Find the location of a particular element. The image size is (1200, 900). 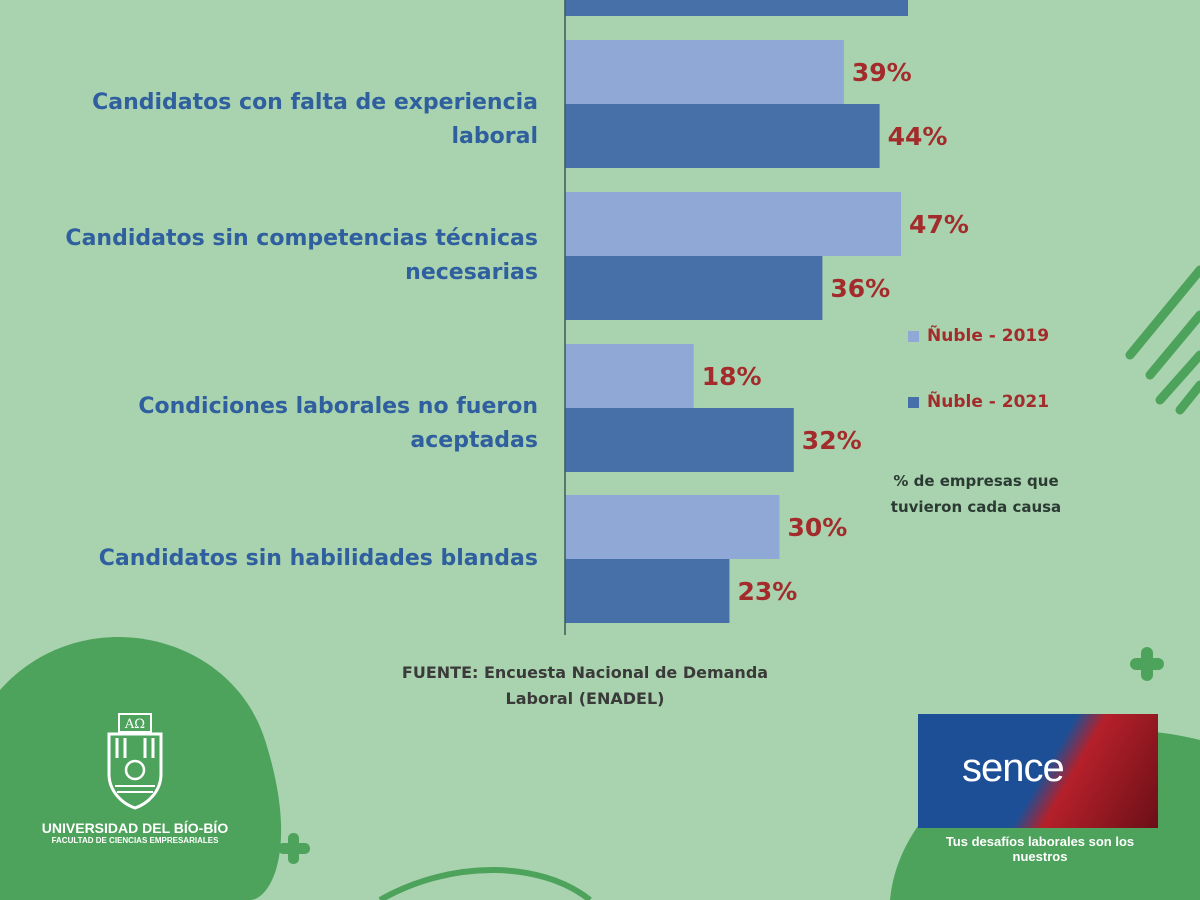

legend-label: Ñuble - 2021 is located at coordinates (988, 402).